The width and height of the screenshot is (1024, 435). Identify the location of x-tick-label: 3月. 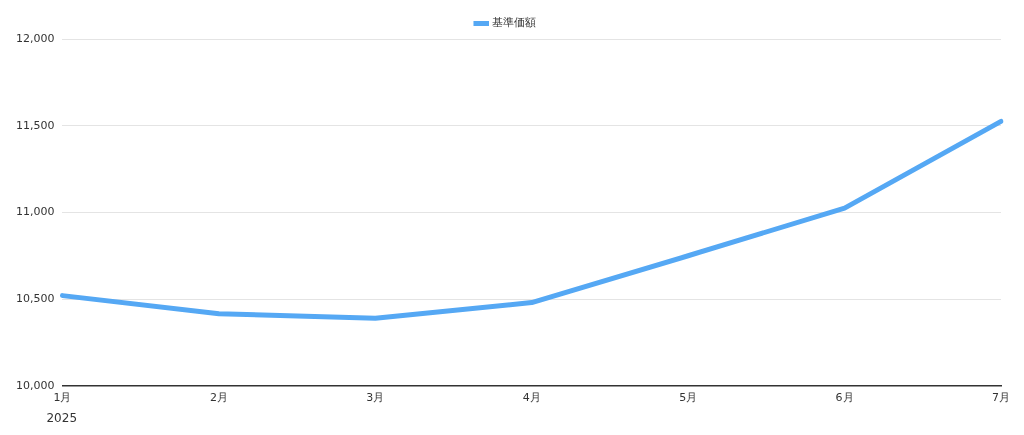
(375, 398).